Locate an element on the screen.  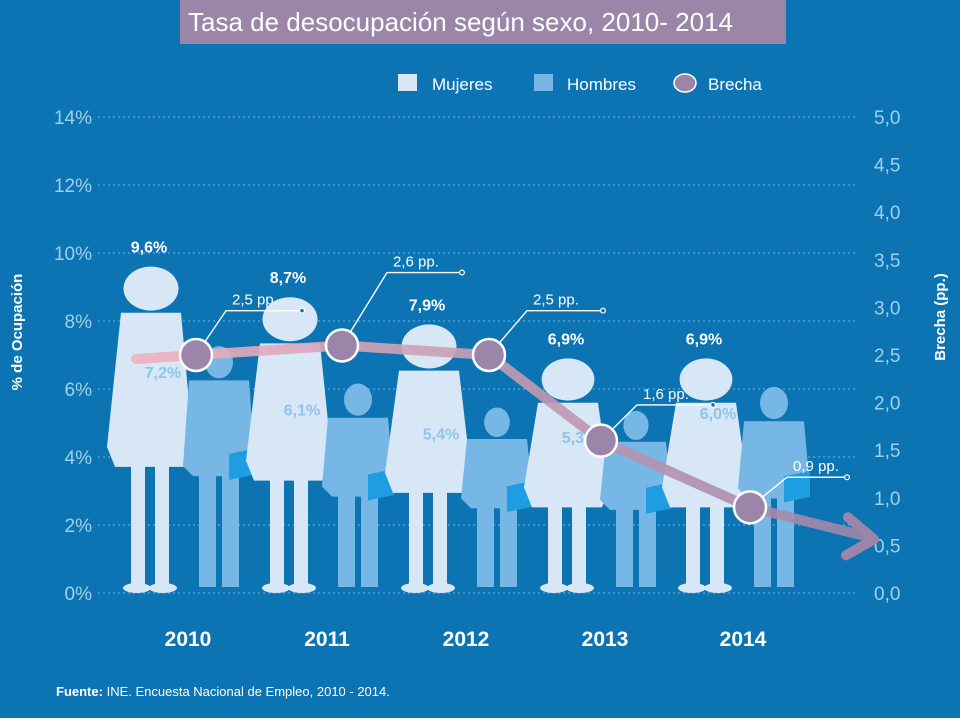
legend-label-mujeres: Mujeres is located at coordinates (462, 84).